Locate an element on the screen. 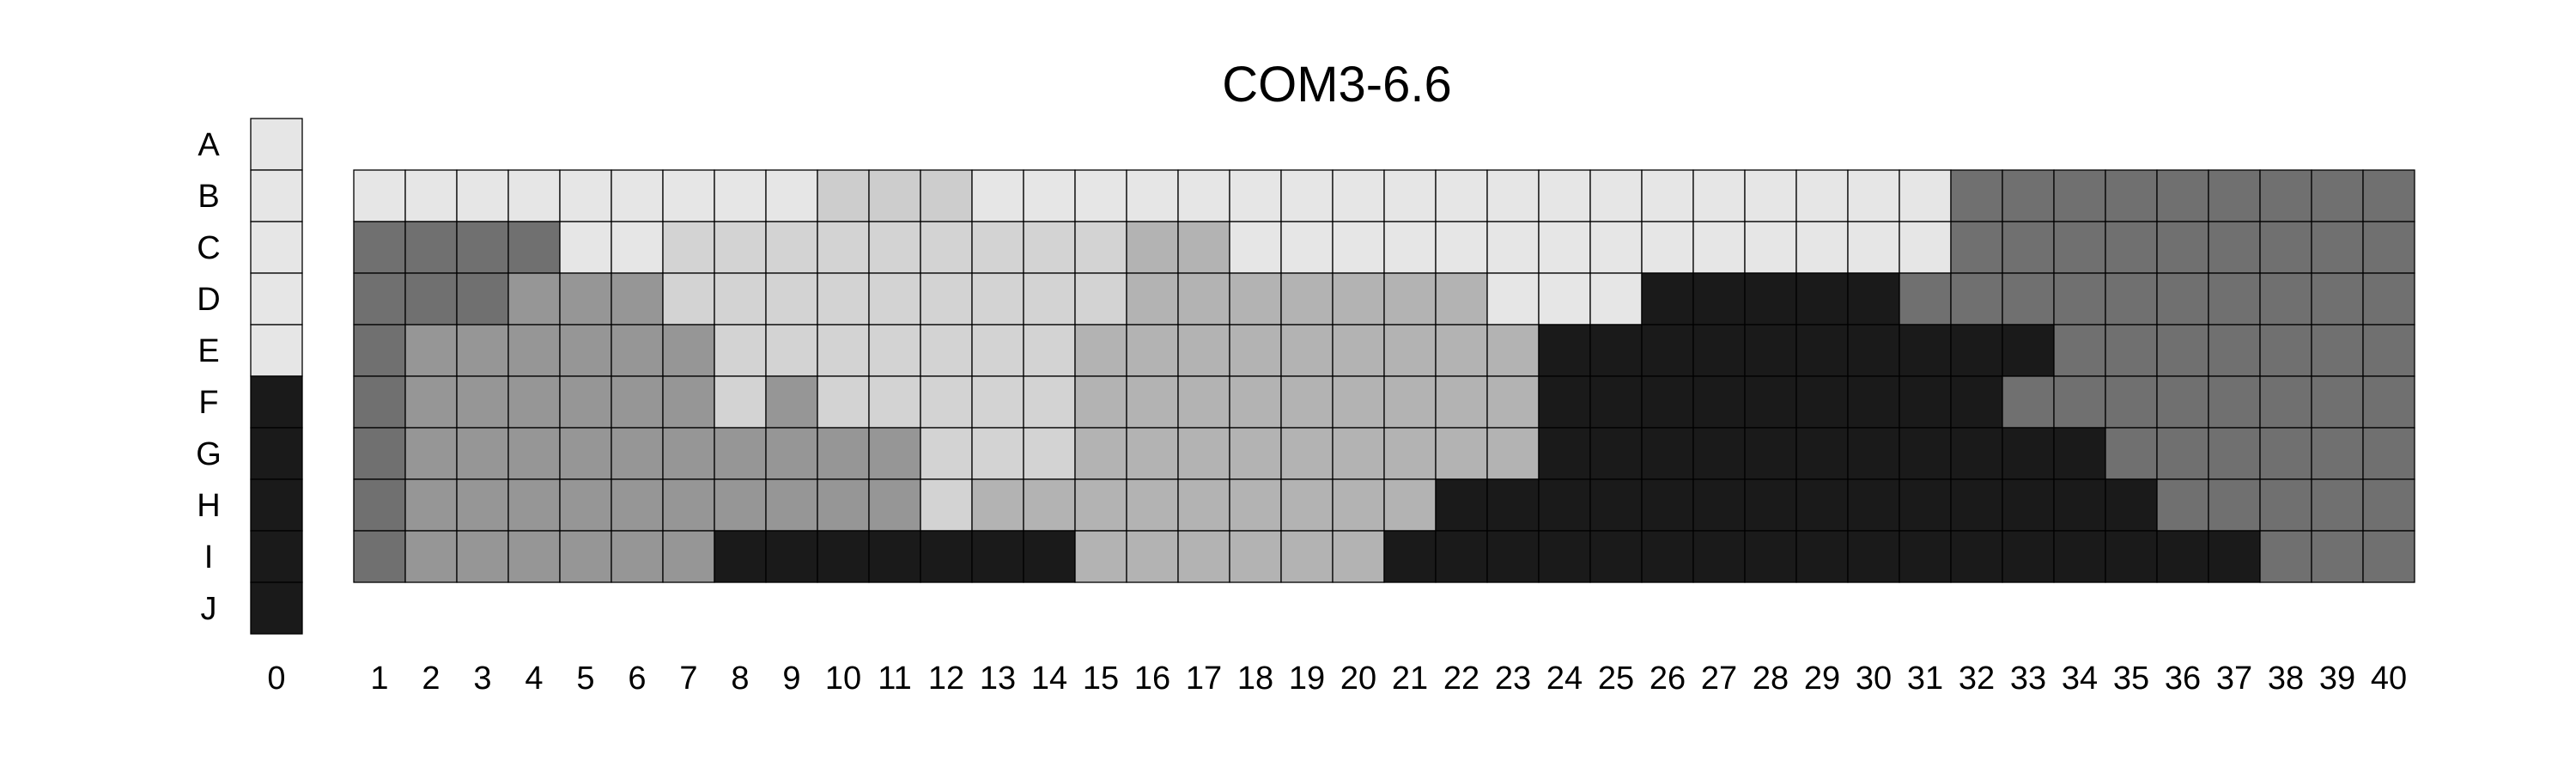 The width and height of the screenshot is (2576, 773). column-label-28: 28 is located at coordinates (1771, 678).